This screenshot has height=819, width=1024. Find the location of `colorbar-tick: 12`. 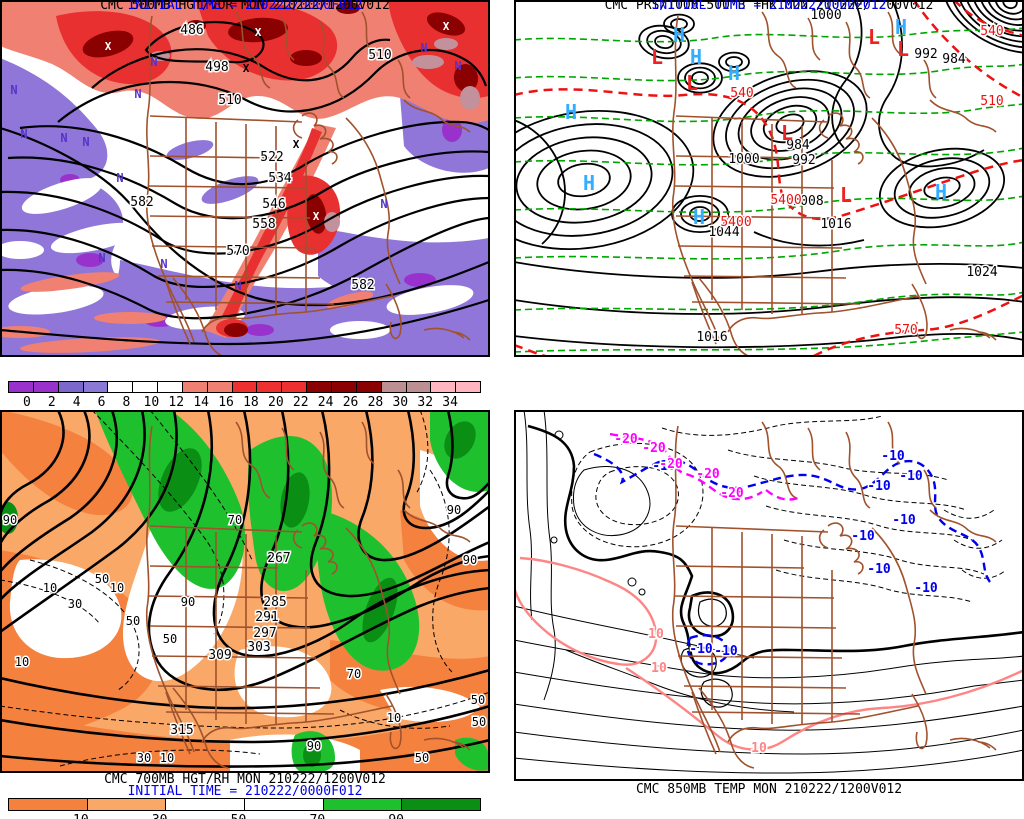

colorbar-tick: 12 is located at coordinates (176, 402).